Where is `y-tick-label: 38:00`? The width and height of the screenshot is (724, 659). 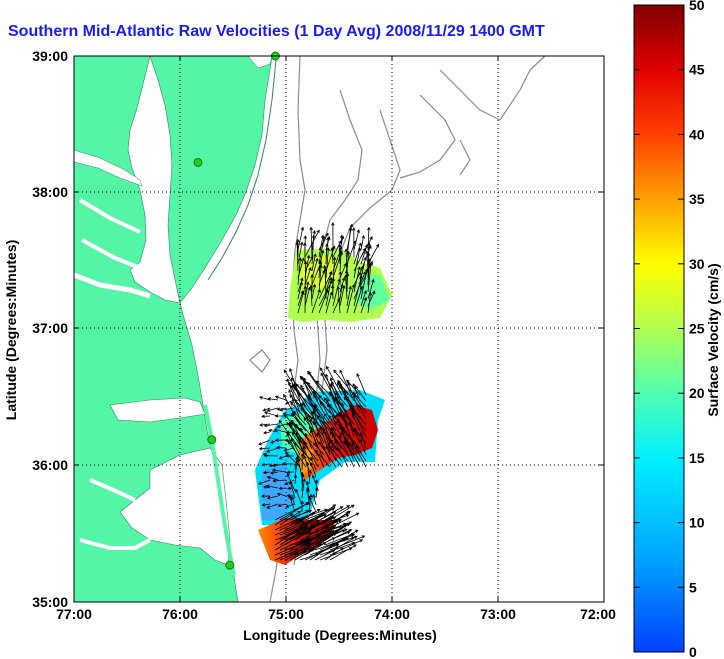 y-tick-label: 38:00 is located at coordinates (50, 192).